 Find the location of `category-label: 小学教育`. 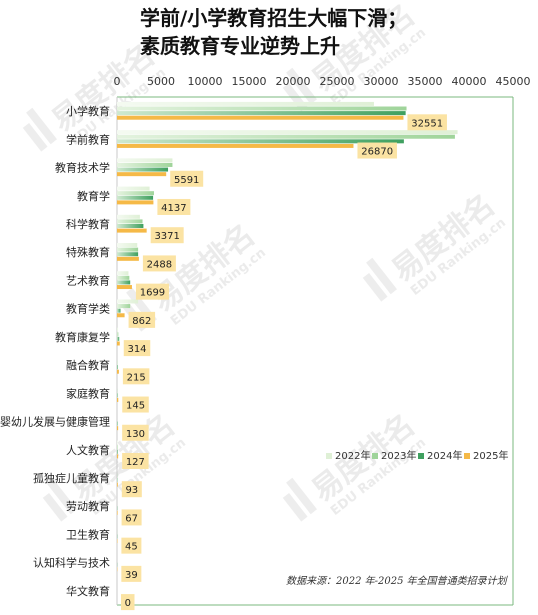

category-label: 小学教育 is located at coordinates (88, 111).